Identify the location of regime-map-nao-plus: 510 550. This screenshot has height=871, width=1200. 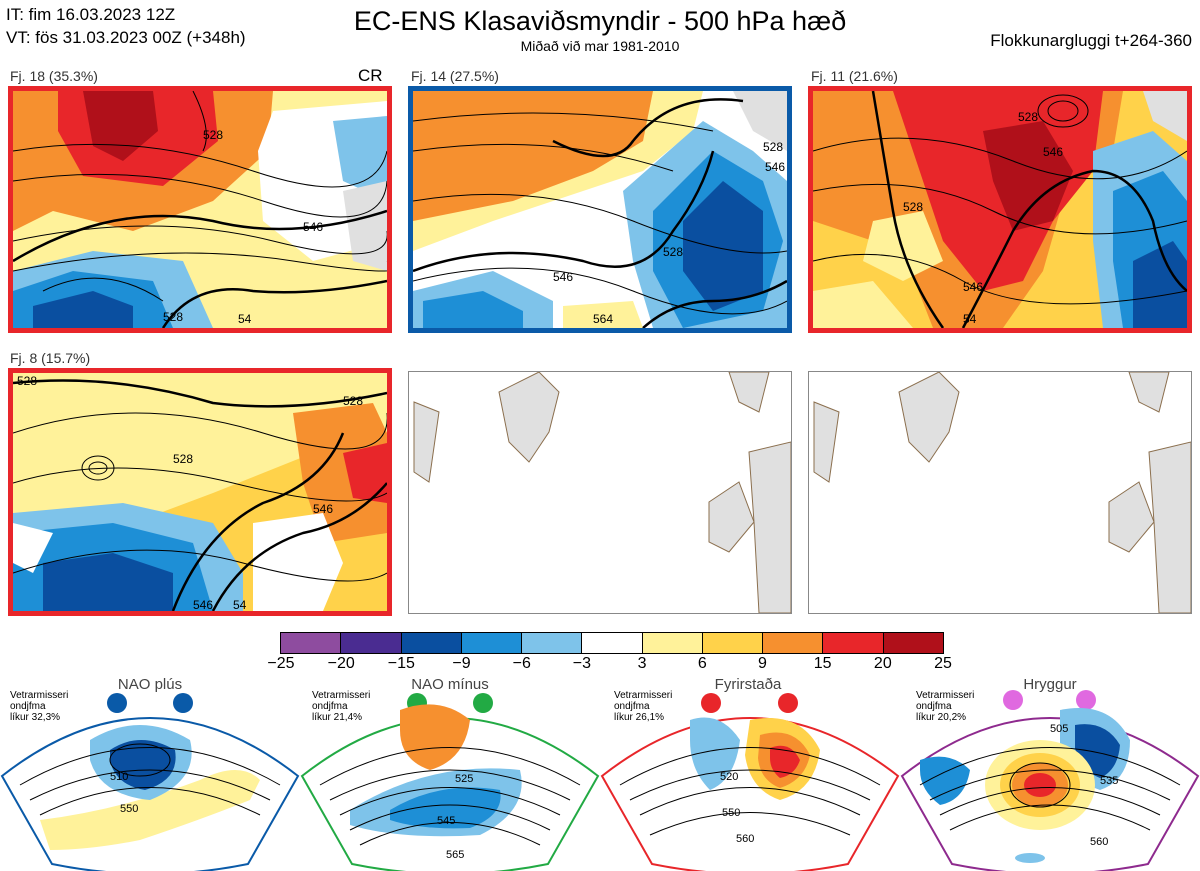
(150, 794).